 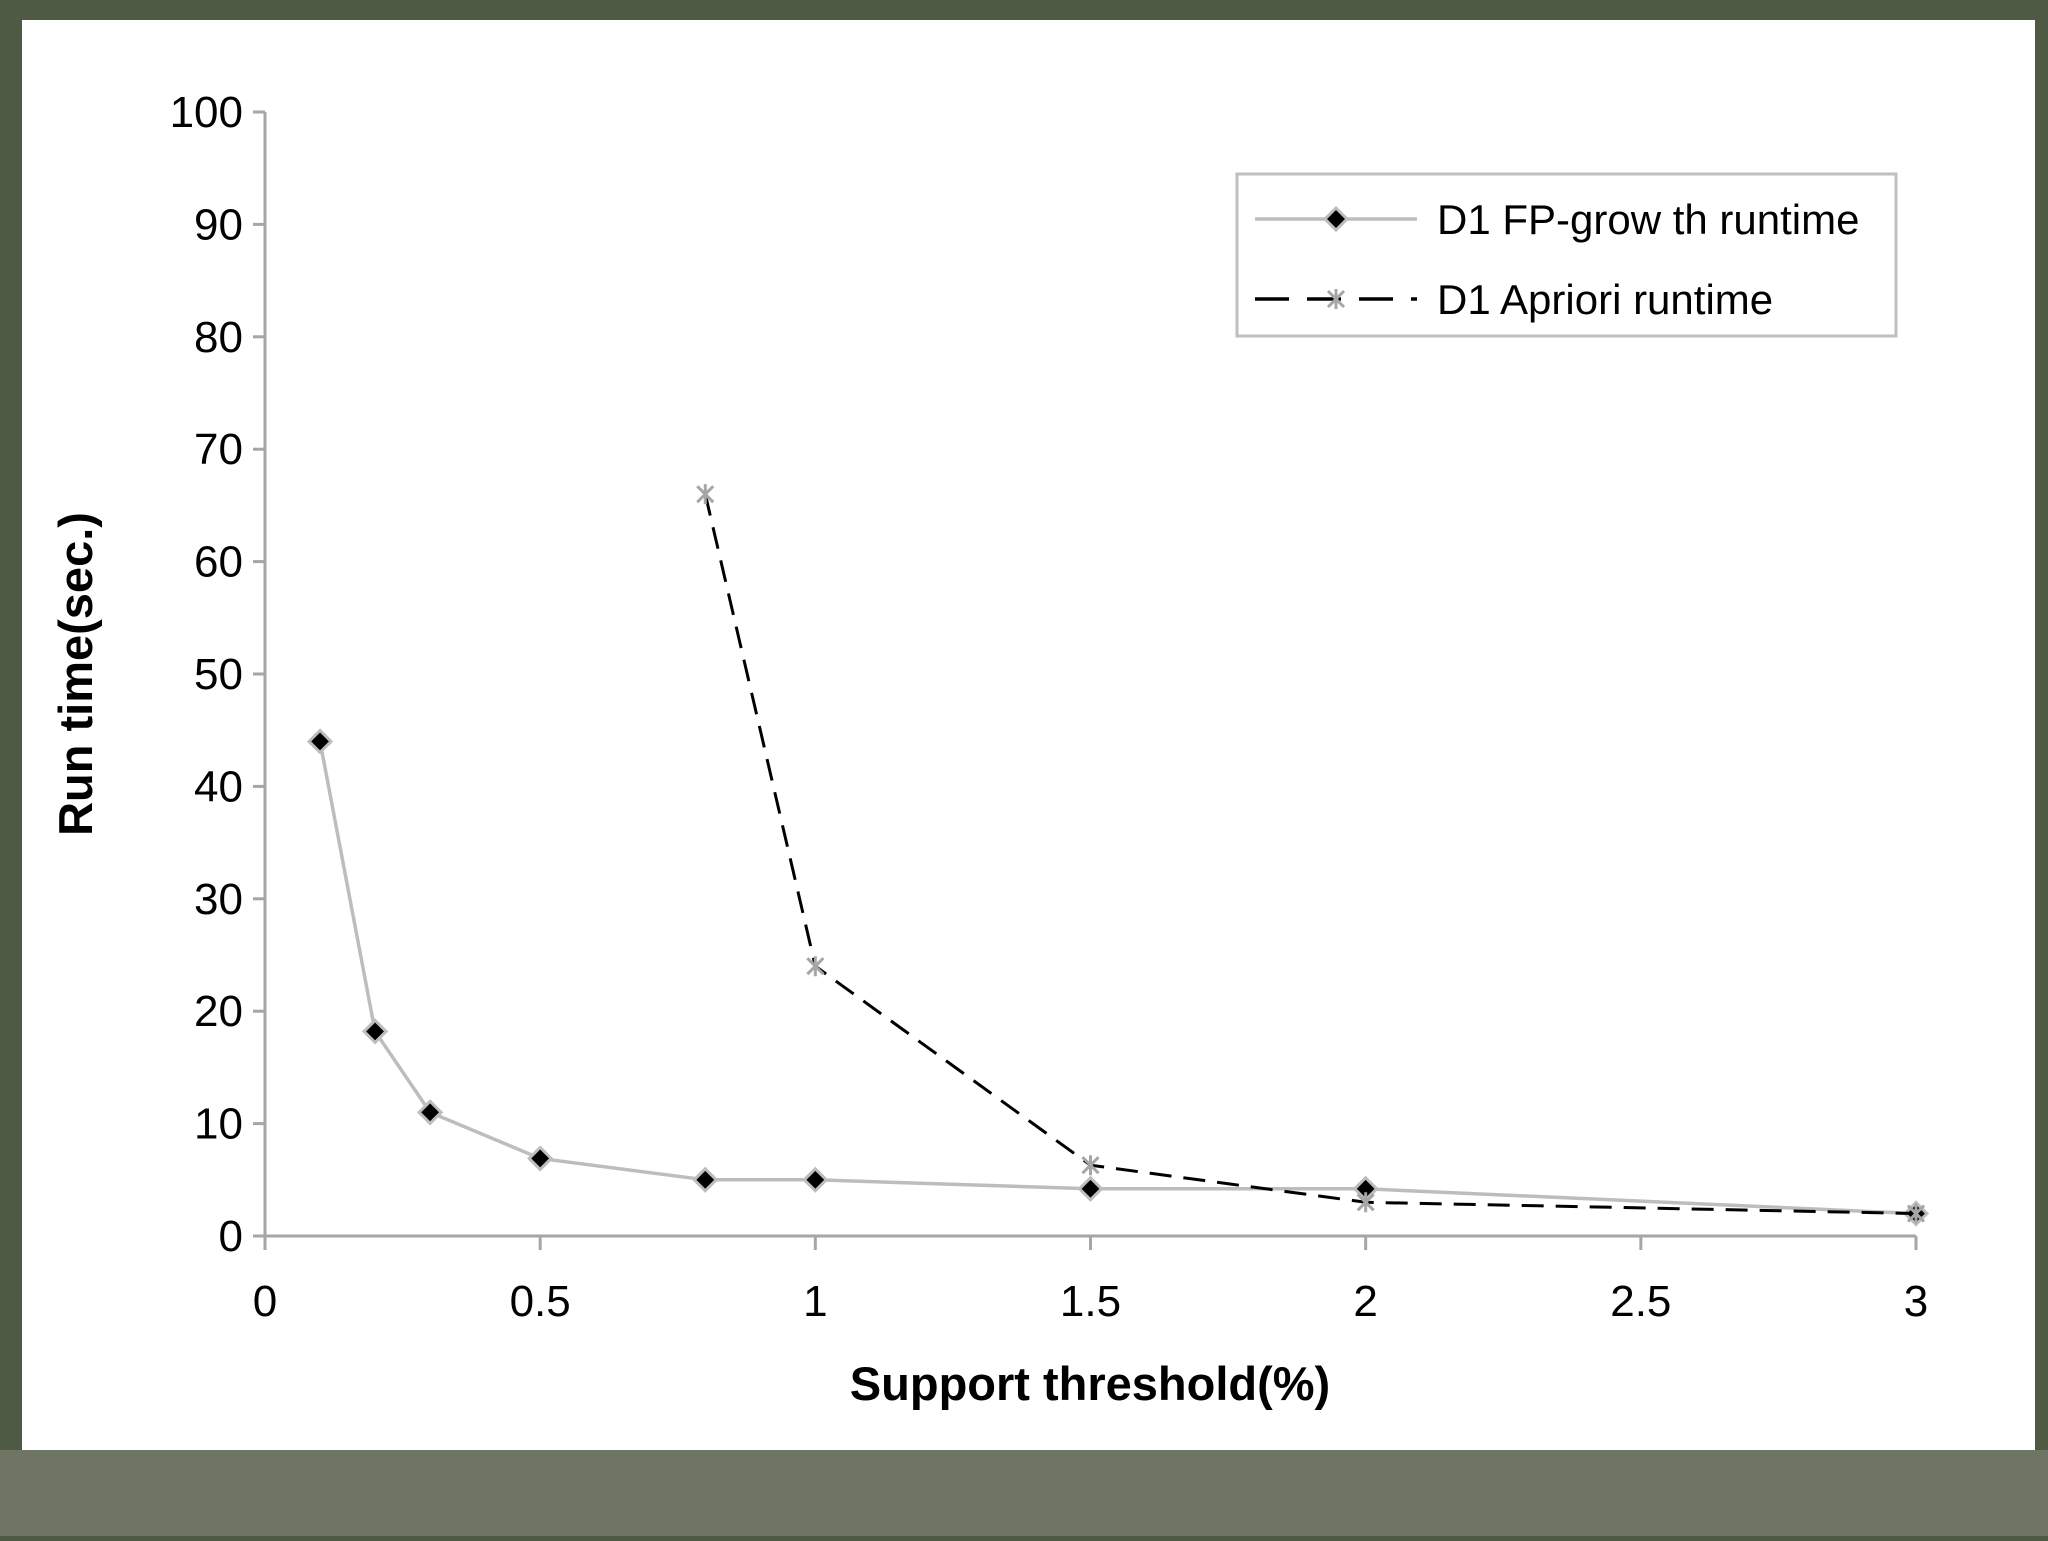 I want to click on x-tick-label: 2, so click(x=1365, y=1301).